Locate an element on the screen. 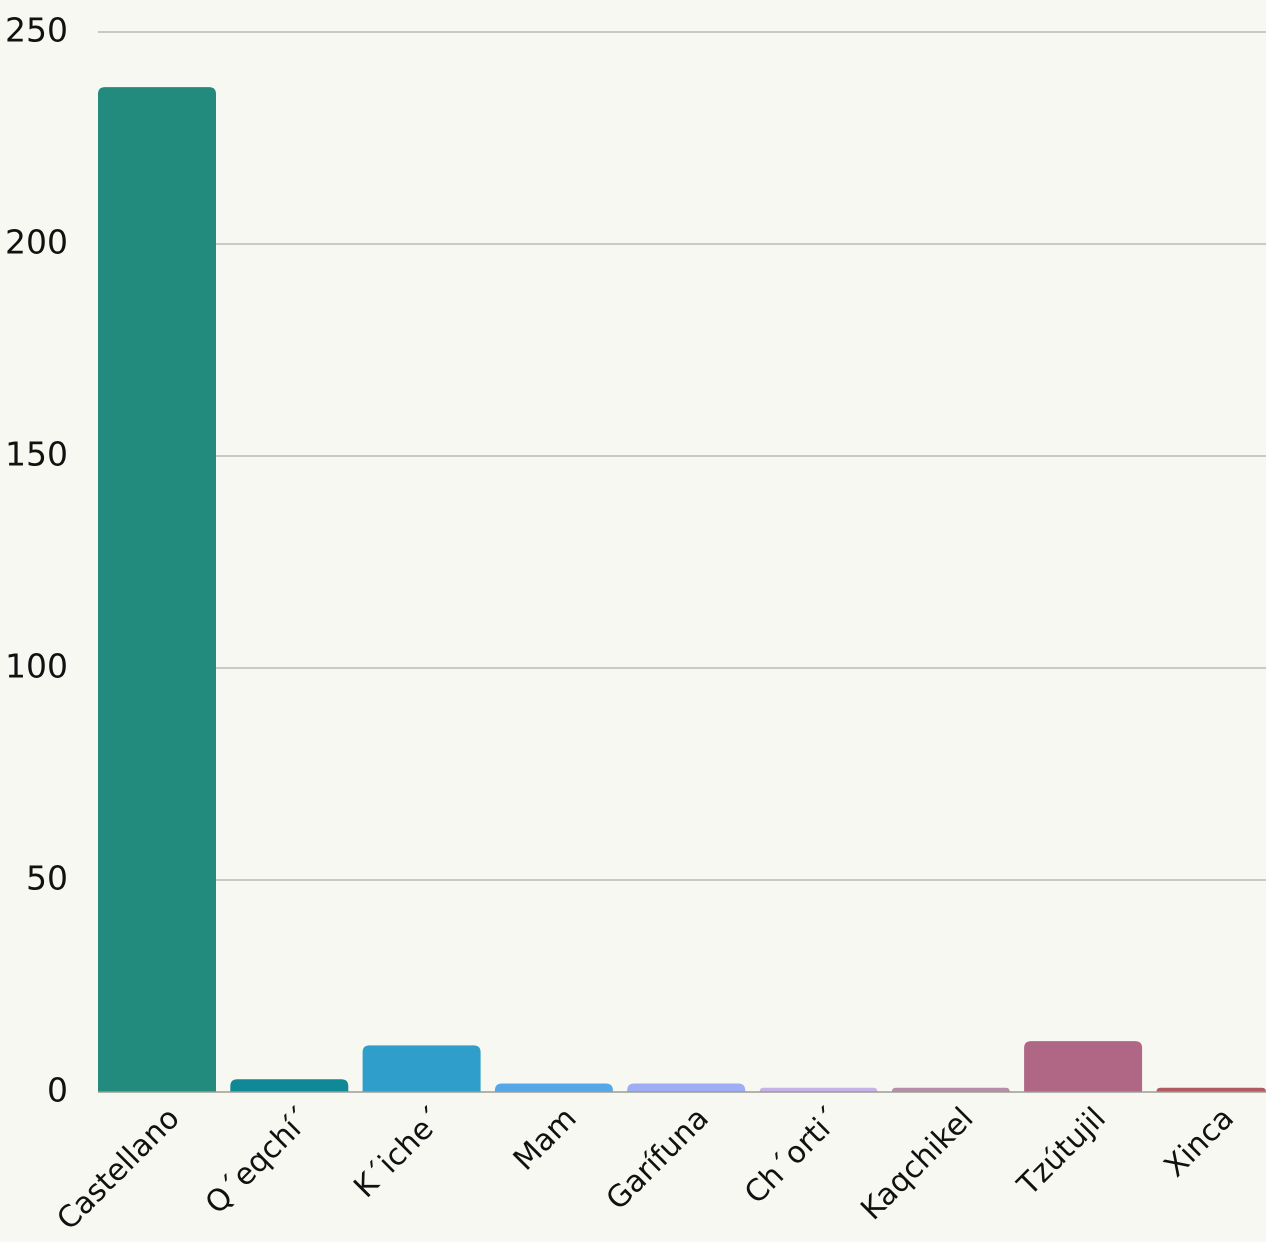  y-tick-label: 50 is located at coordinates (47, 878).